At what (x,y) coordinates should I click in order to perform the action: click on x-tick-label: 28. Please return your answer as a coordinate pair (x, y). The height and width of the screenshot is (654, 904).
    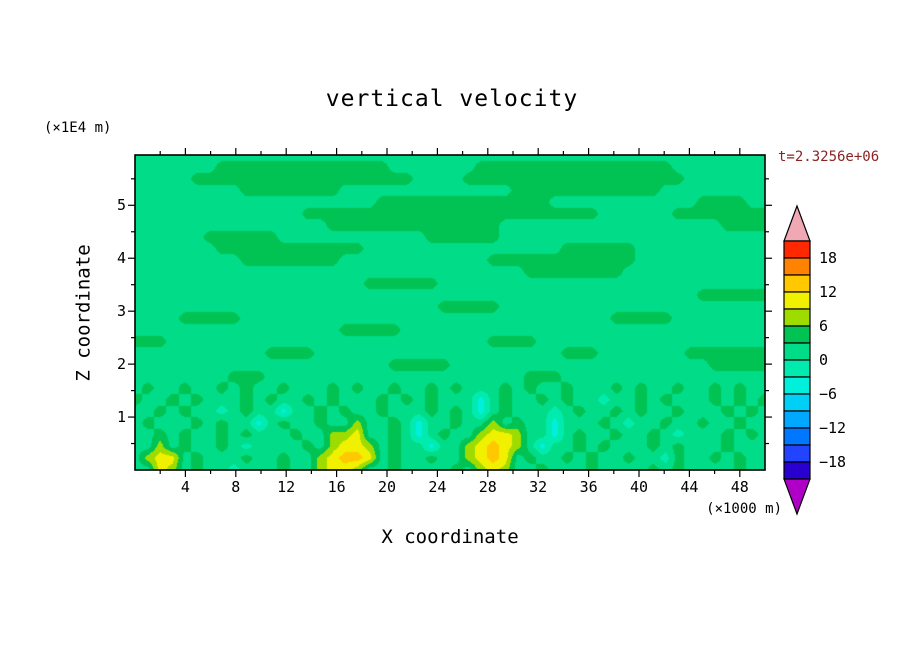
    Looking at the image, I should click on (487, 487).